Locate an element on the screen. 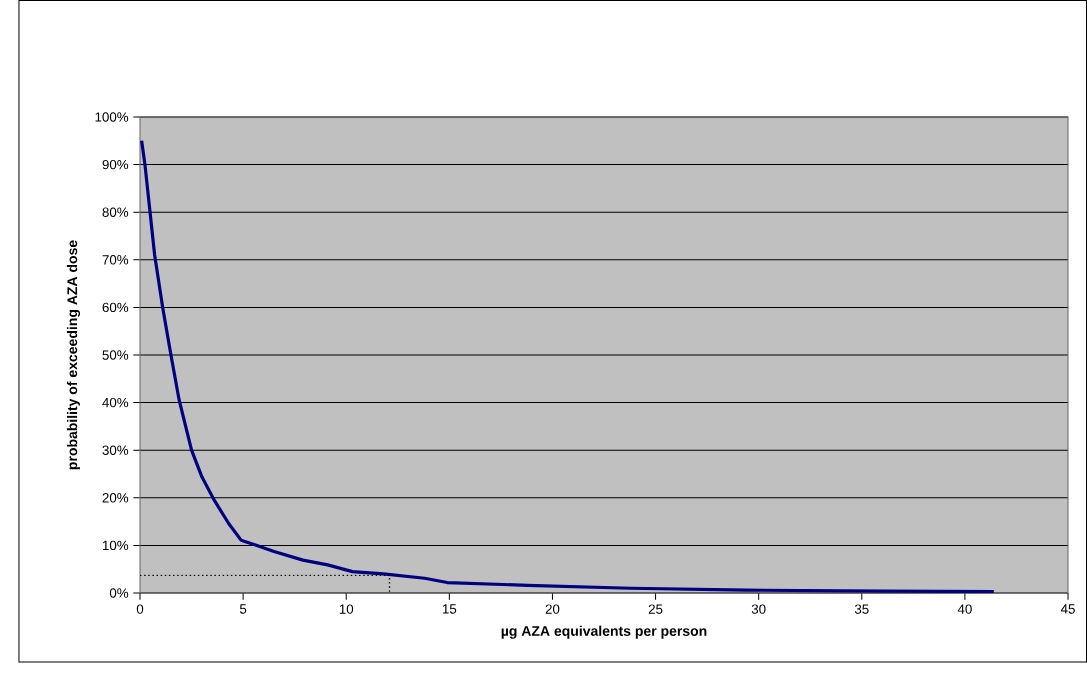  y-tick-label: 90% is located at coordinates (115, 164).